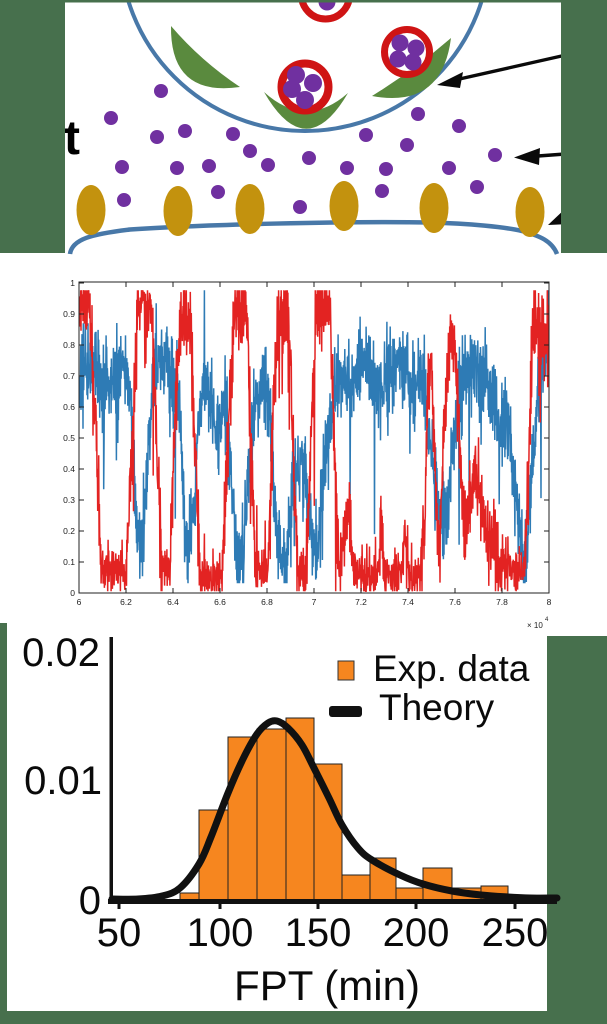 The height and width of the screenshot is (1024, 607). I want to click on svg-text: 1, so click(72, 283).